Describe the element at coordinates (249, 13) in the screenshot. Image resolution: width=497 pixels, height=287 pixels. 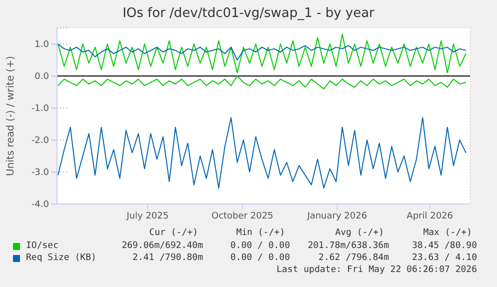
I see `chart-title: IOs for /dev/tdc01-vg/swap_1 - by year` at that location.